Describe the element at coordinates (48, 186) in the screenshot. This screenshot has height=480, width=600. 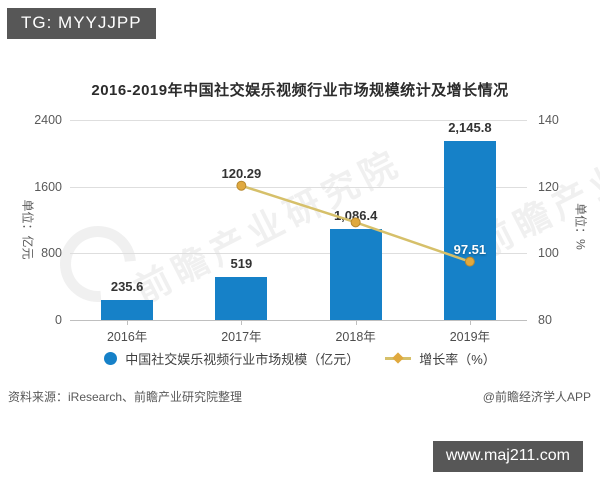
I see `y-axis-tick-left: 1600` at that location.